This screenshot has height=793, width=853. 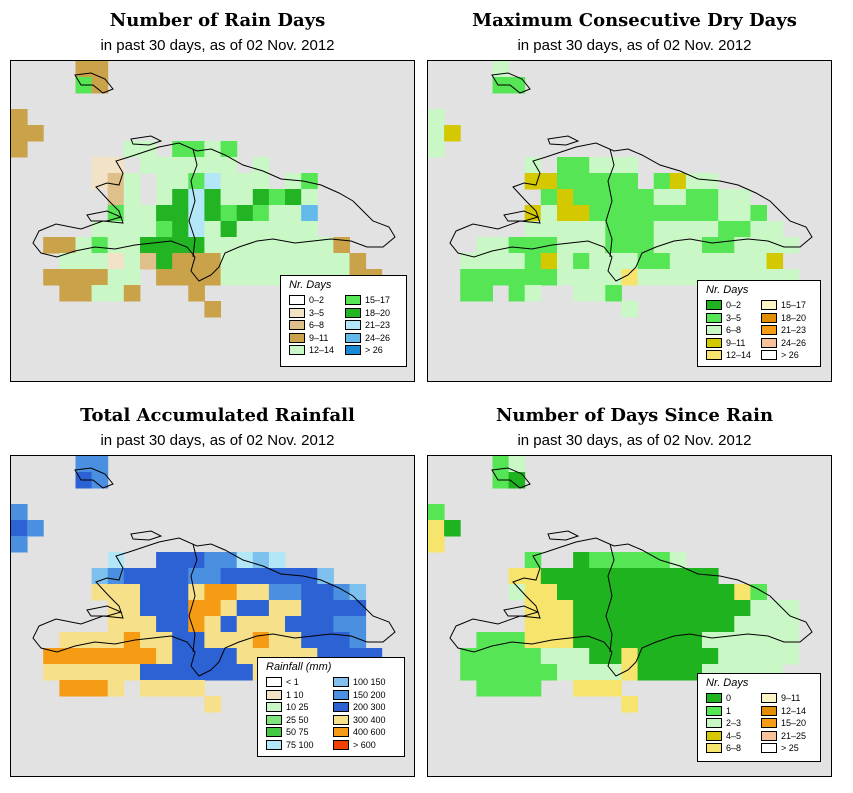 What do you see at coordinates (723, 723) in the screenshot?
I see `legend-item: 2–3` at bounding box center [723, 723].